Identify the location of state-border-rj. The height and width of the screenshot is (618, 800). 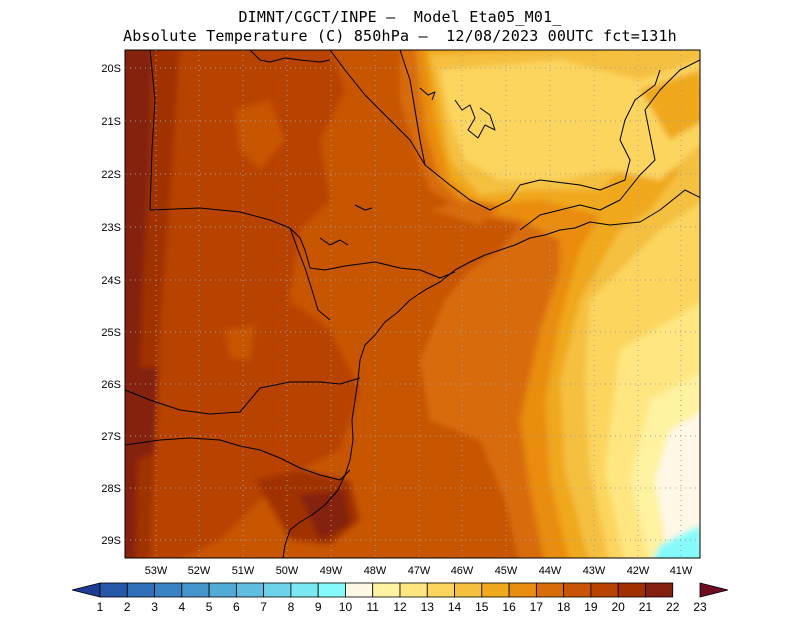
(609, 145).